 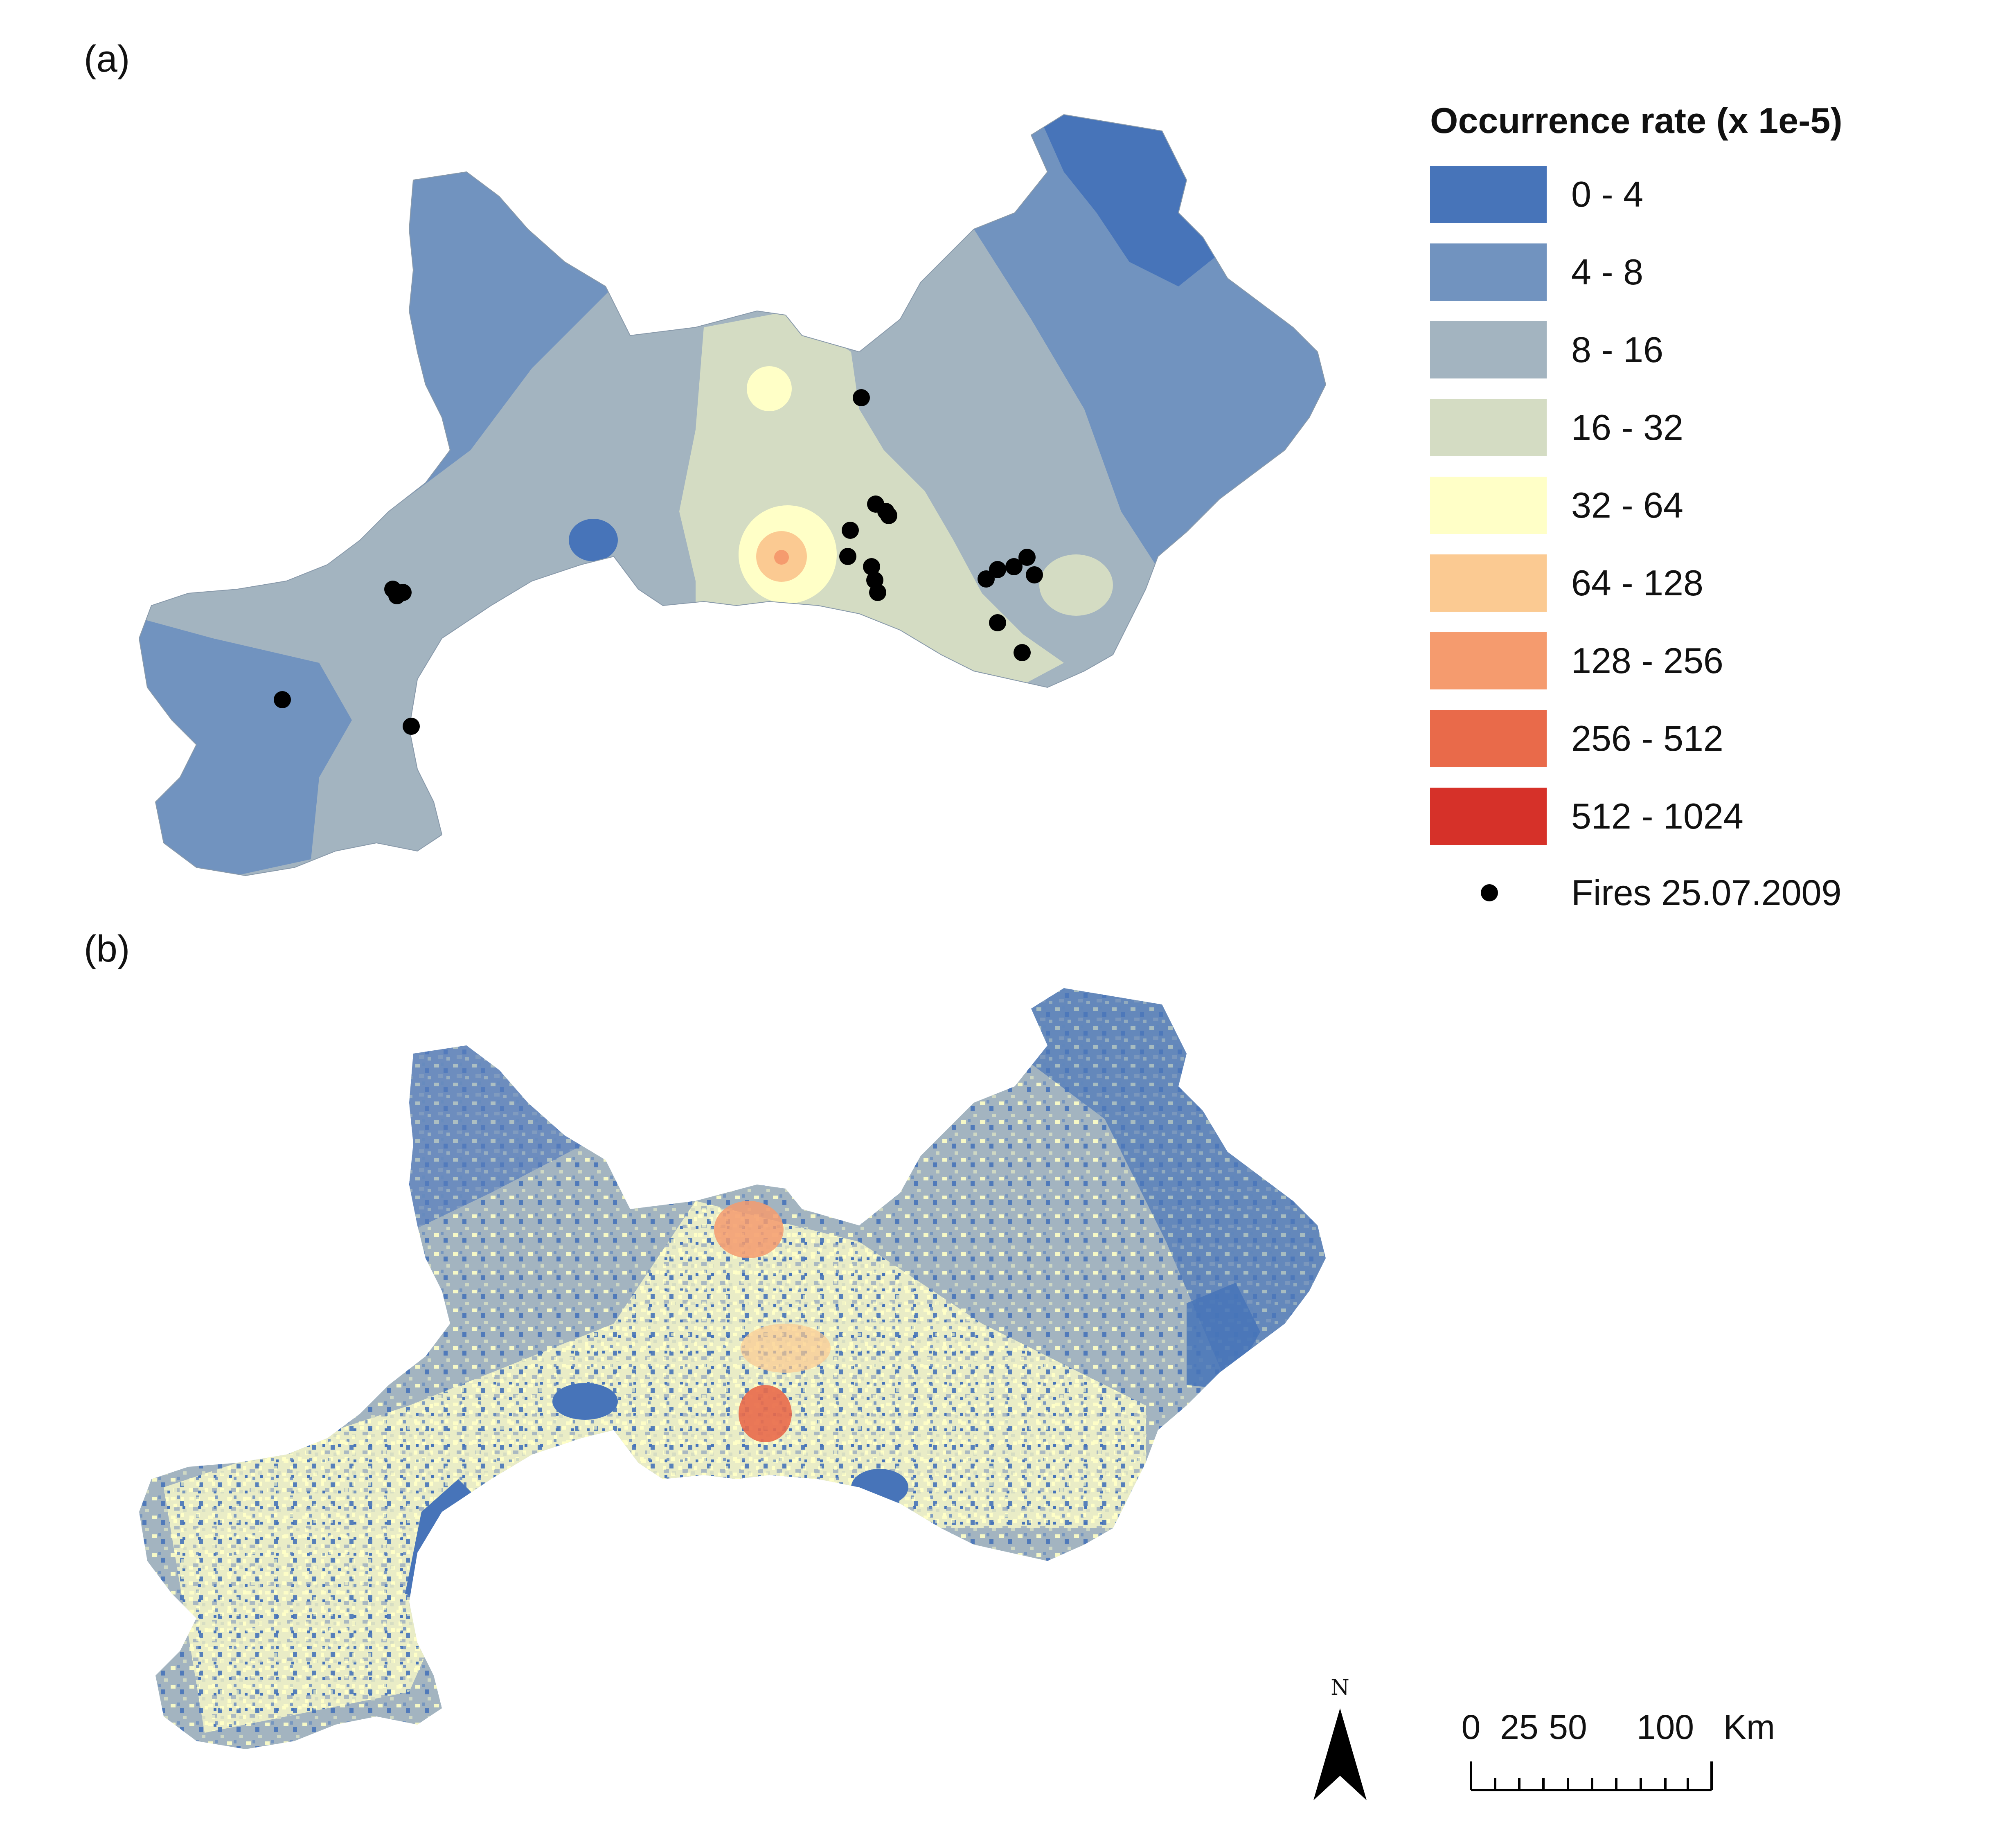 I want to click on legend-fire-symbol, so click(x=1489, y=892).